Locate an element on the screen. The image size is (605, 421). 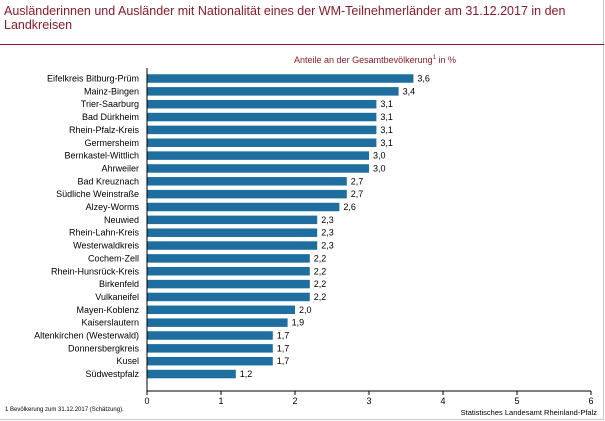
category-label: Donnersbergkreis is located at coordinates (104, 348).